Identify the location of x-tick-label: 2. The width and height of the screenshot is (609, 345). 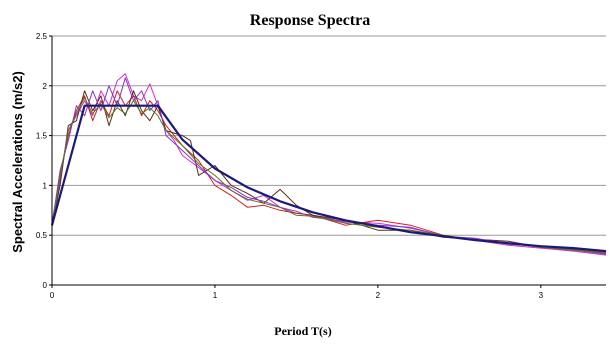
(378, 295).